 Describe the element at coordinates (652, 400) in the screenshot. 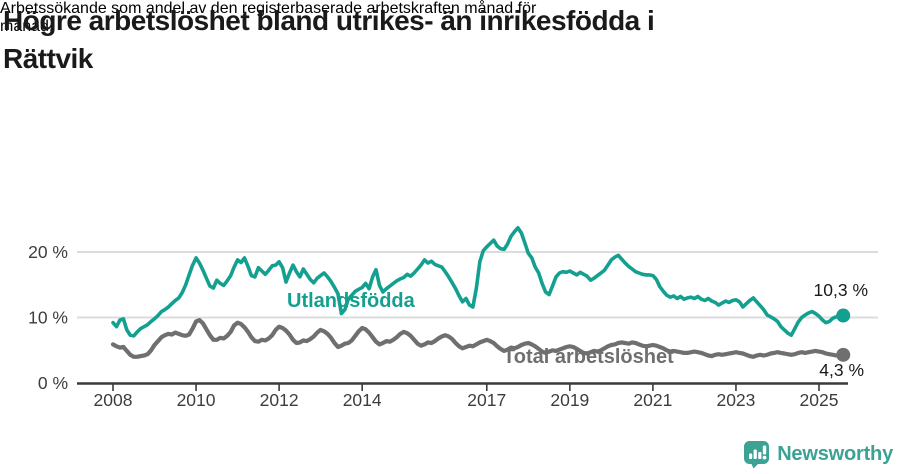

I see `x-tick-label: 2021` at that location.